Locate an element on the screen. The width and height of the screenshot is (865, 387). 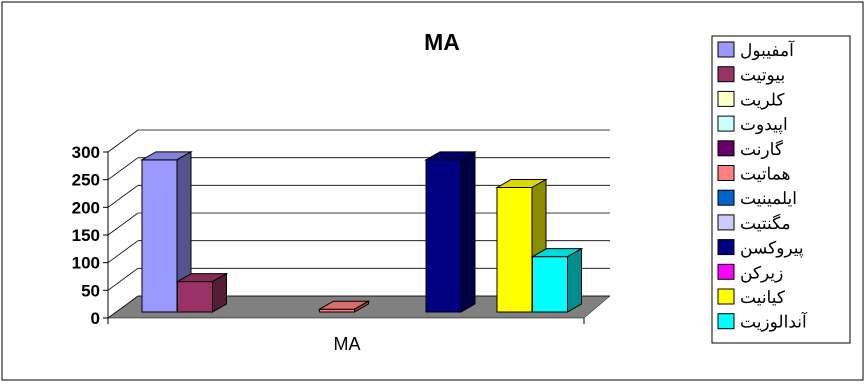
legend-label: پیروکسن is located at coordinates (772, 249).